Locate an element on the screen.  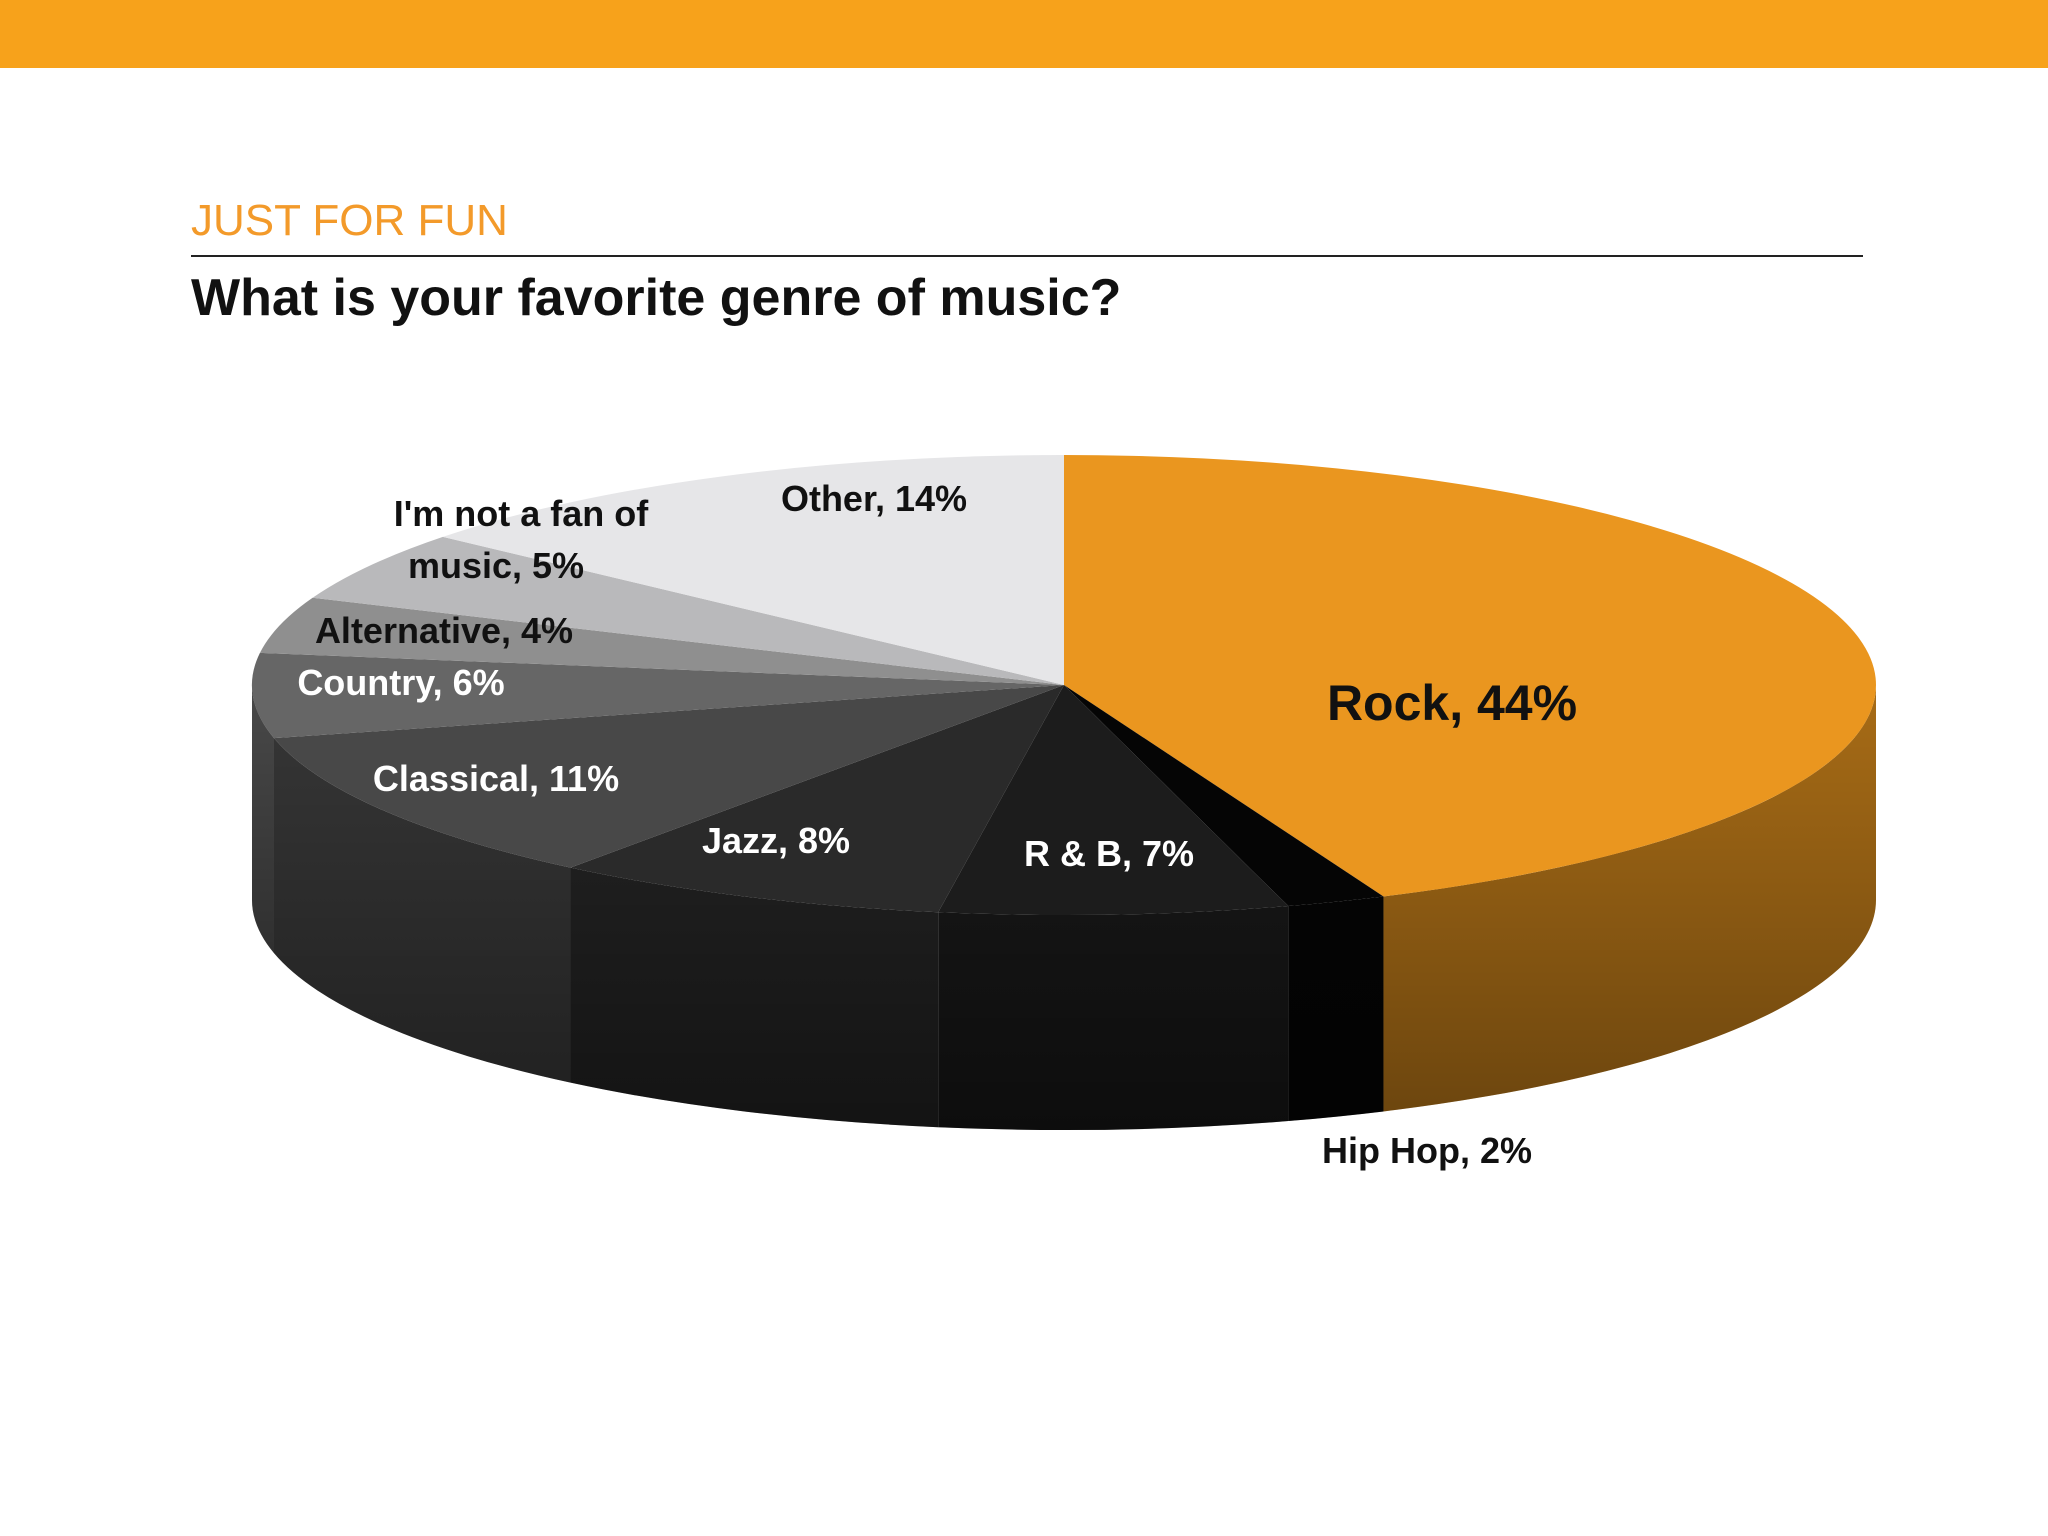
slice-label-classical: Classical, 11% is located at coordinates (496, 778).